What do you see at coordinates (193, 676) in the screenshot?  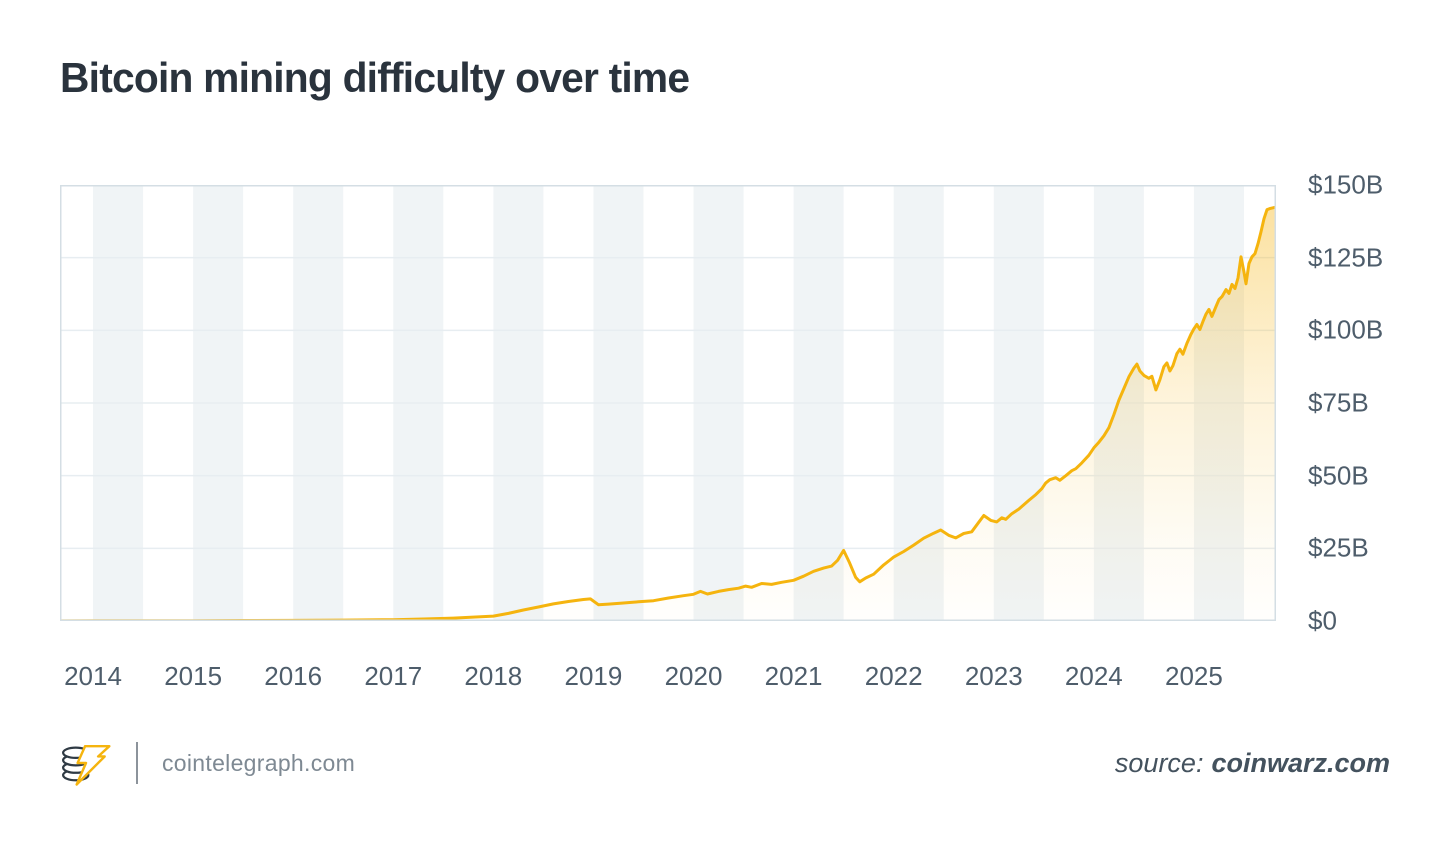 I see `x-axis-tick-label: 2015` at bounding box center [193, 676].